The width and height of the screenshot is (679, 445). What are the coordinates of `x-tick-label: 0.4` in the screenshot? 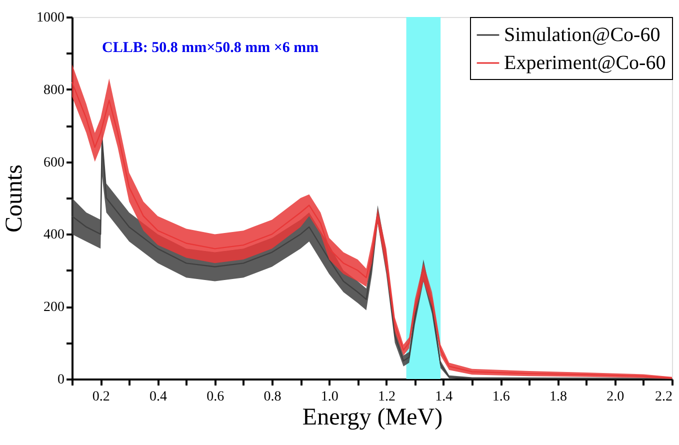 It's located at (158, 397).